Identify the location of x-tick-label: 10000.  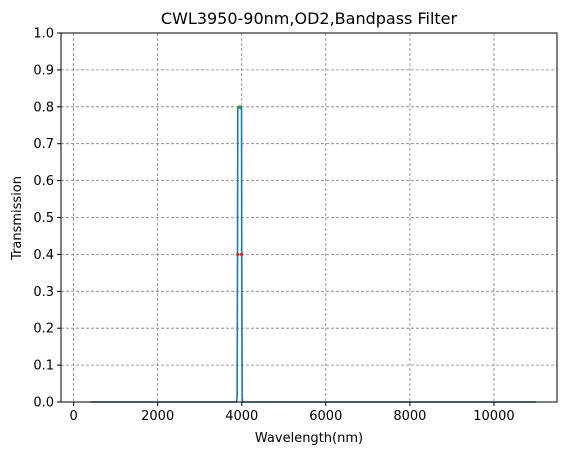
(493, 416).